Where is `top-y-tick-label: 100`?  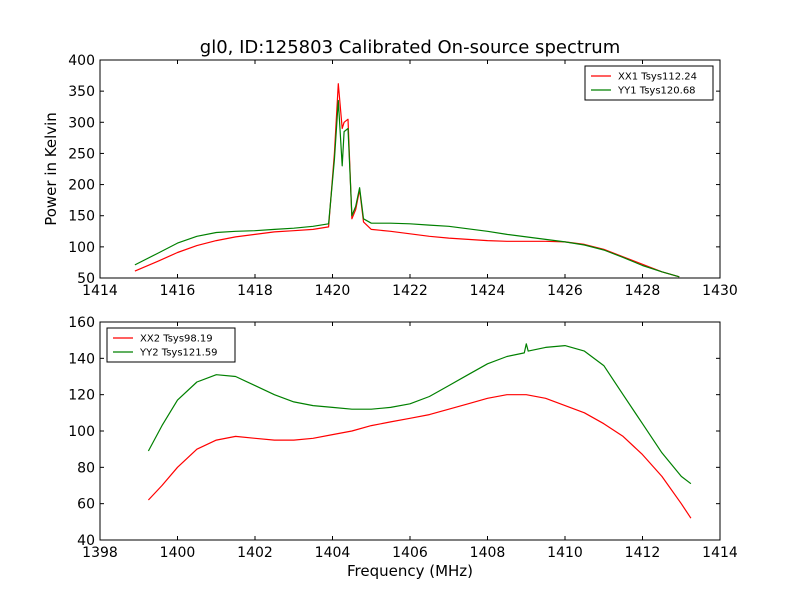 top-y-tick-label: 100 is located at coordinates (81, 248).